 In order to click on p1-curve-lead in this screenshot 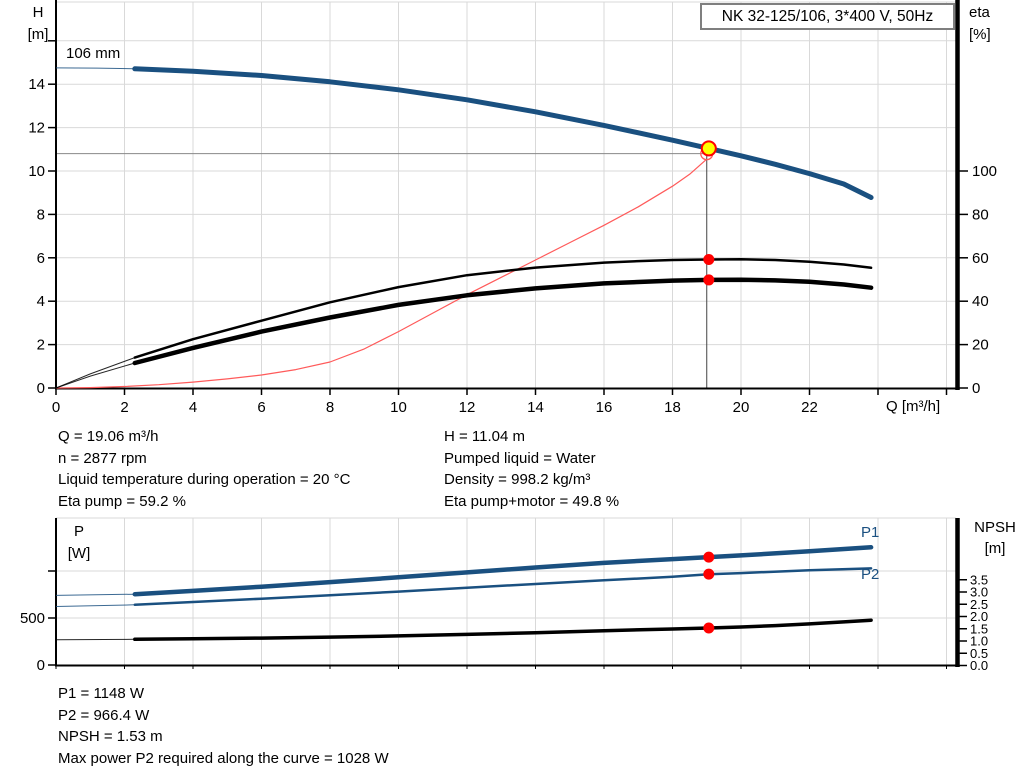, I will do `click(95, 594)`.